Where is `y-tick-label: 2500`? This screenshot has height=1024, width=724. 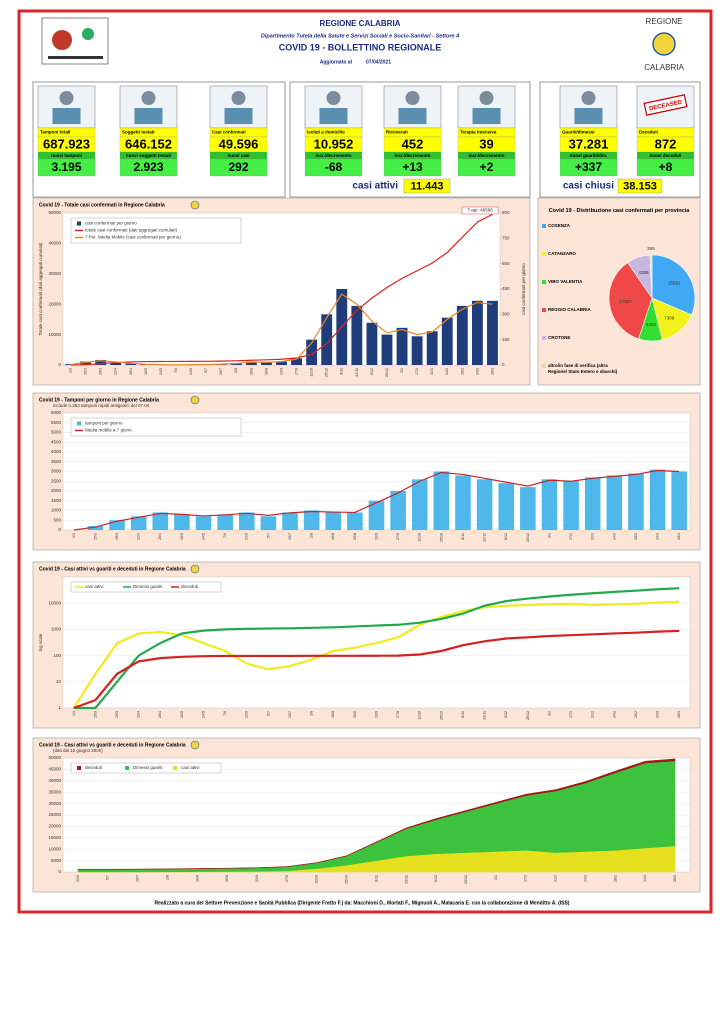
y-tick-label: 2500 is located at coordinates (56, 480).